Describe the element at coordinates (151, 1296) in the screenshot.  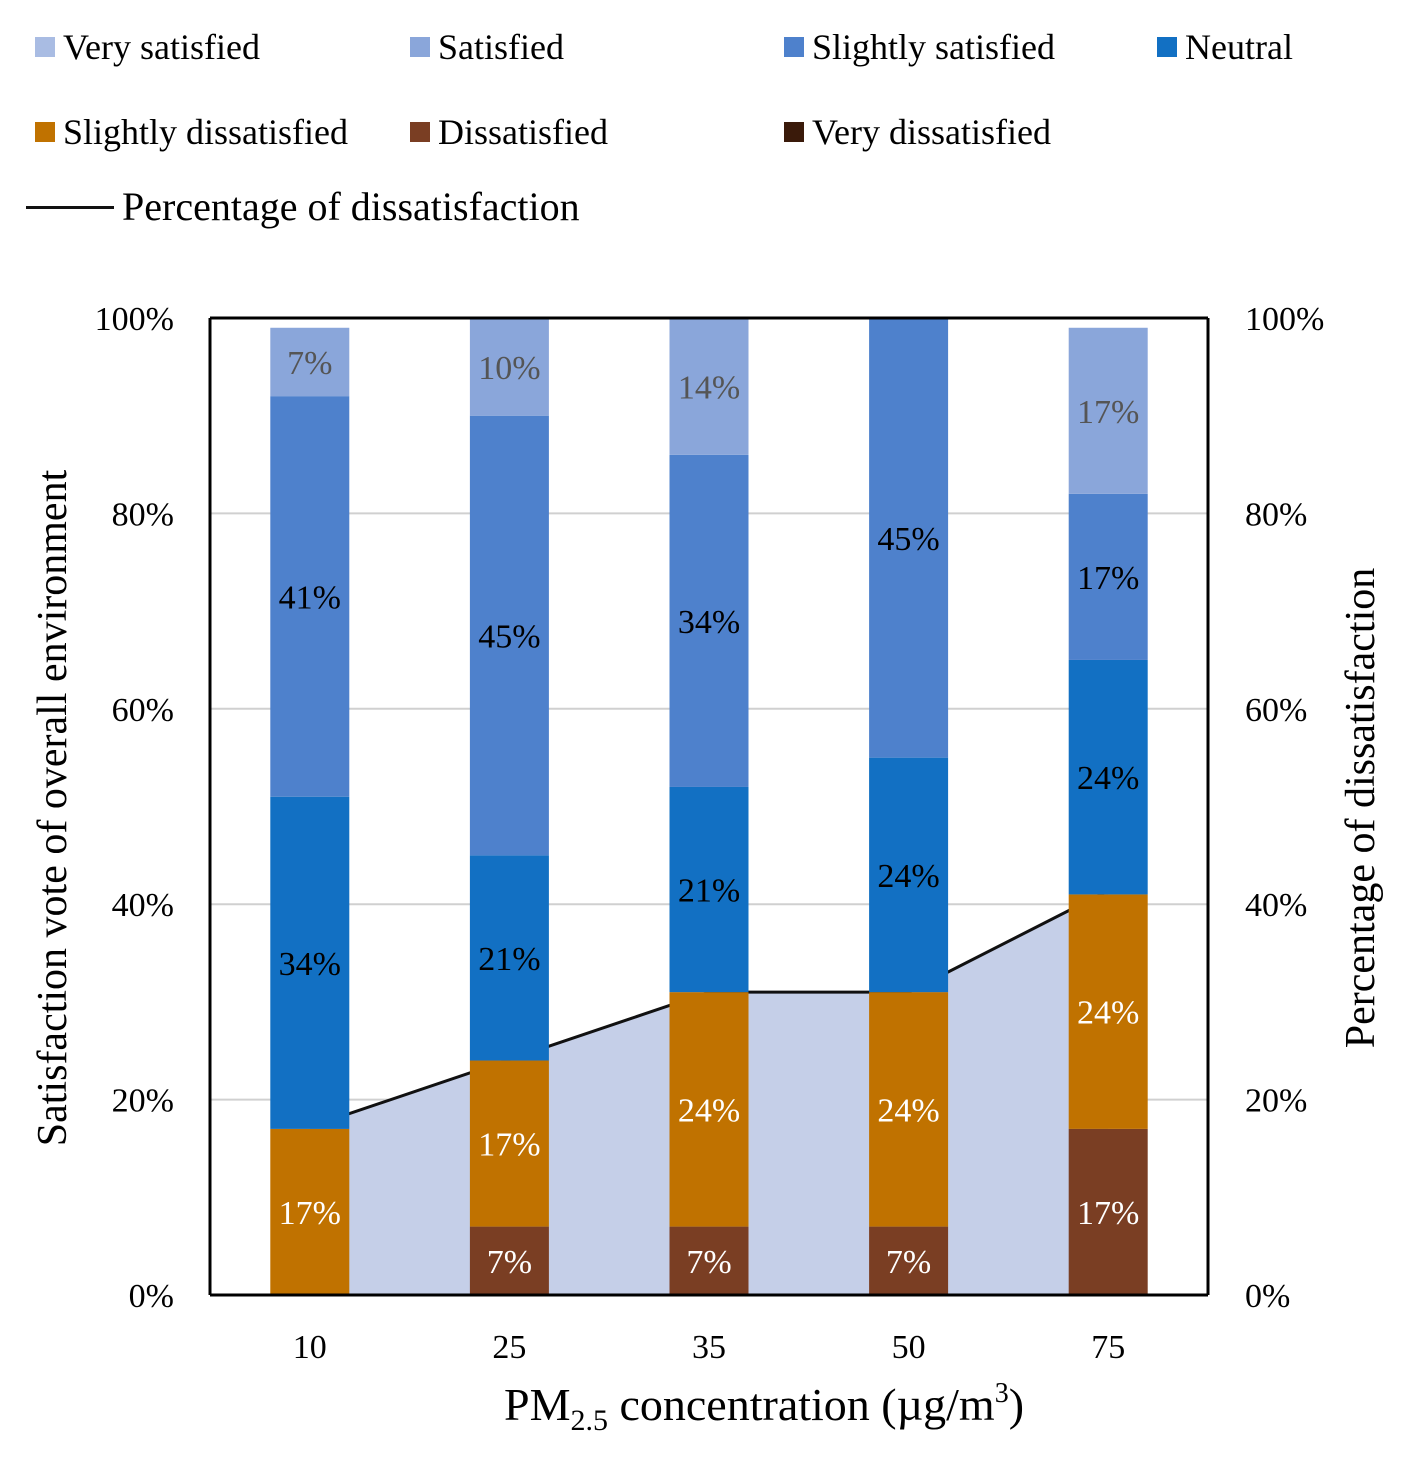
I see `y-tick-label-left: 0%` at that location.